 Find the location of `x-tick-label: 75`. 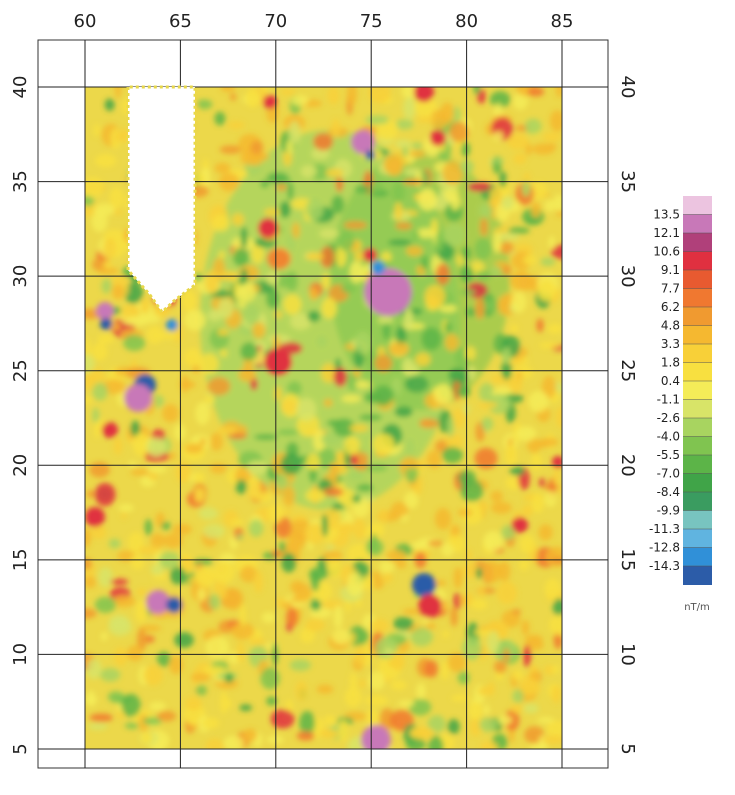

x-tick-label: 75 is located at coordinates (371, 21).